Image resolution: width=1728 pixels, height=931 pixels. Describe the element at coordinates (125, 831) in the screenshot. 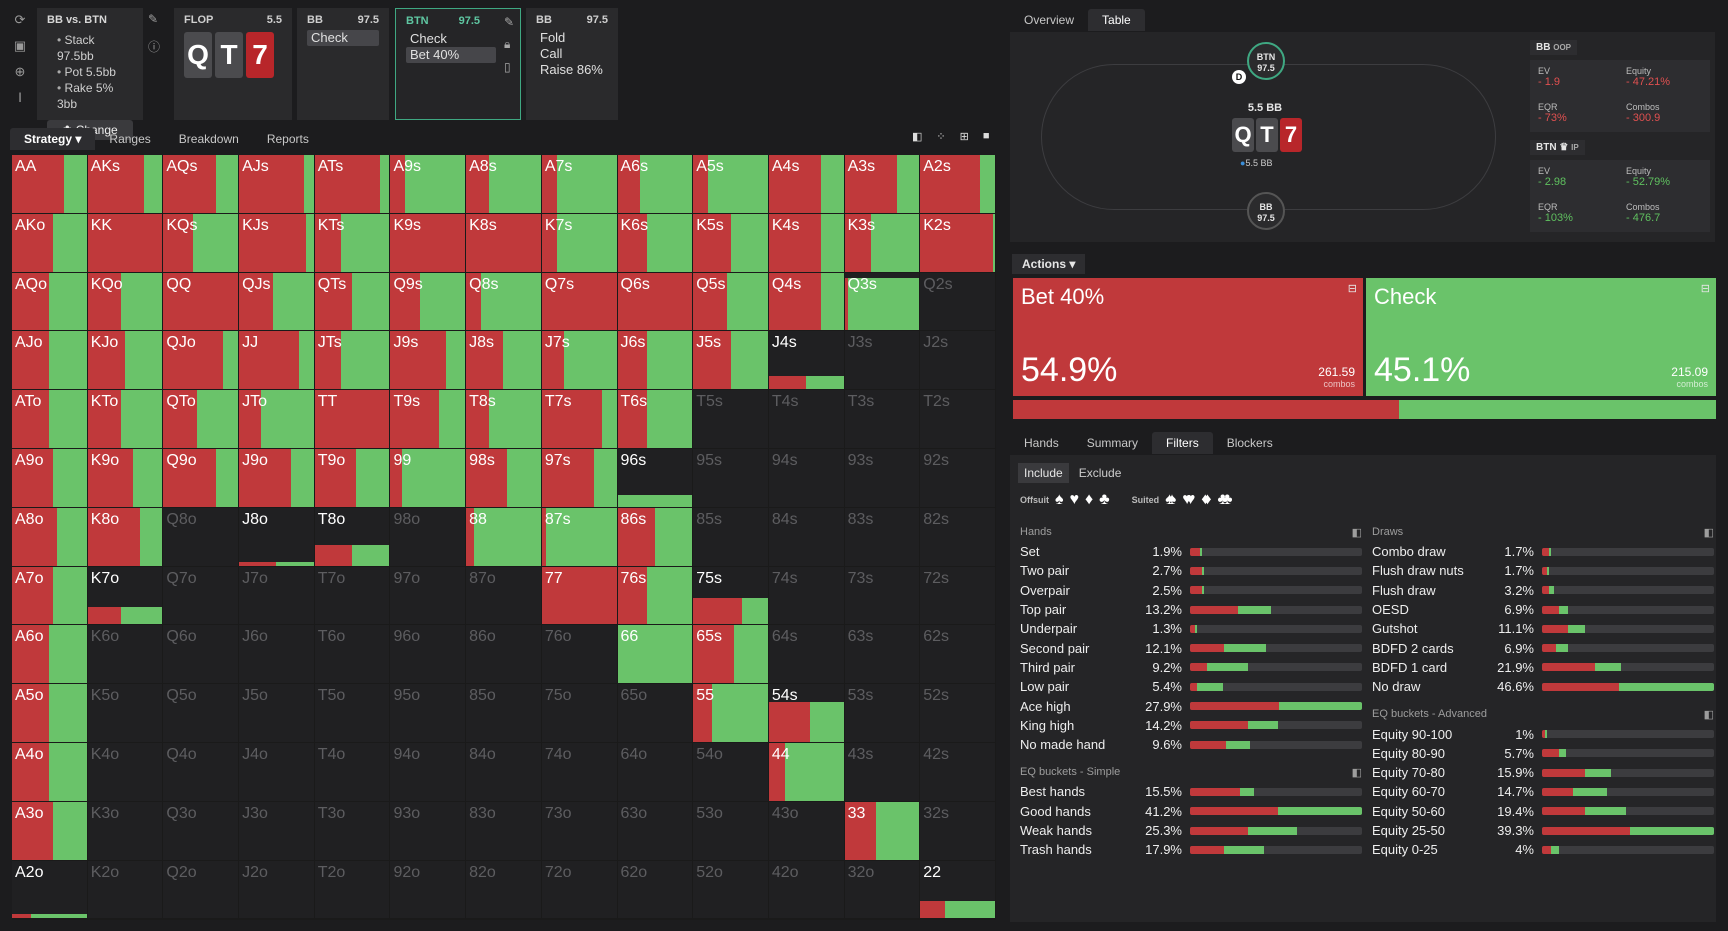

I see `hand-cell-K3o: K3o` at that location.